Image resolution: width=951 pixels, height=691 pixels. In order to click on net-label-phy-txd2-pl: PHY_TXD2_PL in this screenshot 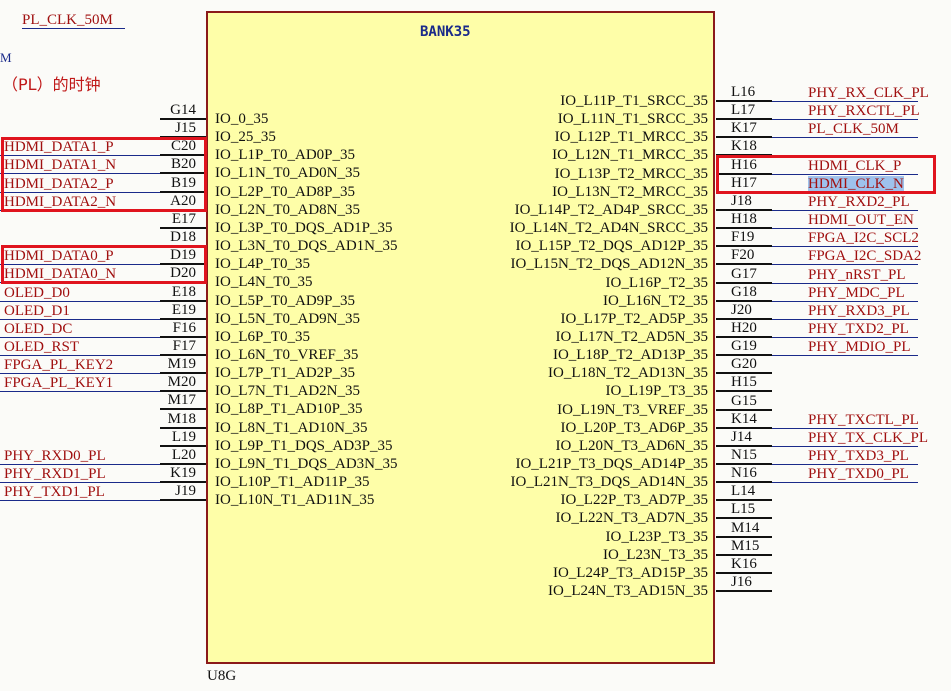, I will do `click(858, 329)`.